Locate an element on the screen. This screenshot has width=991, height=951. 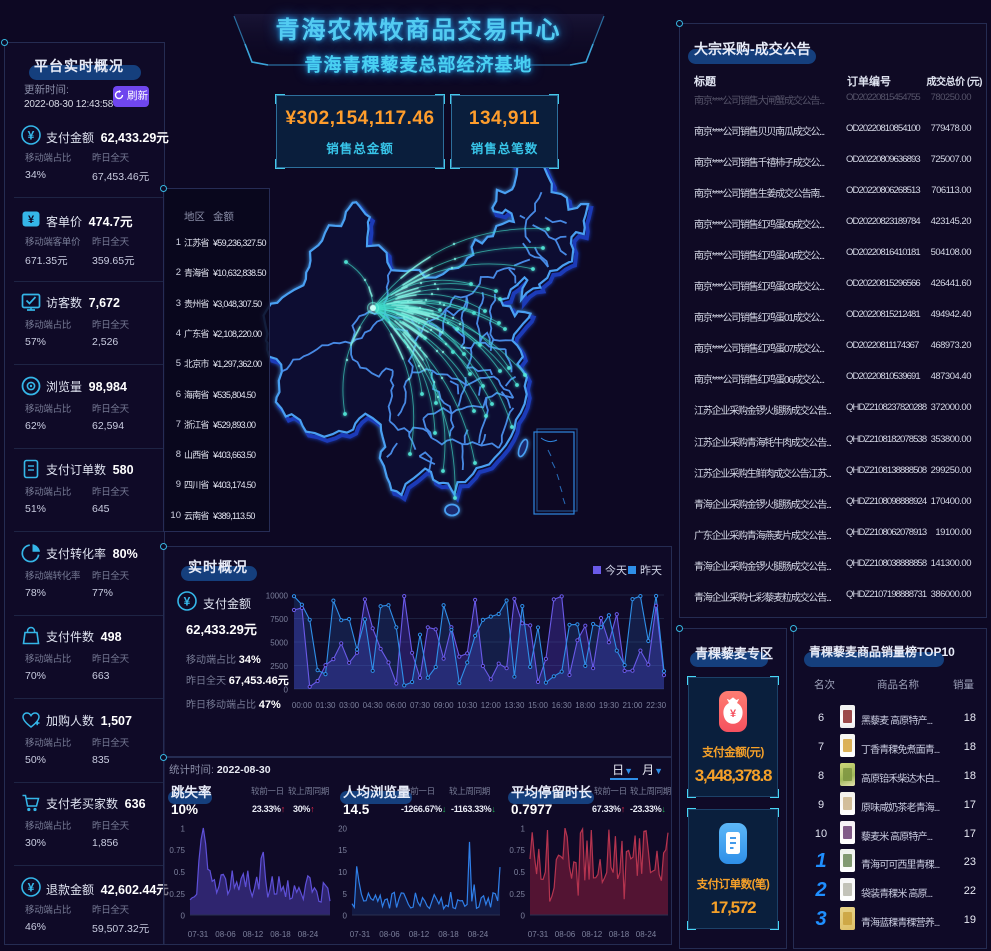
svg-text: 18:00 is located at coordinates (585, 705).